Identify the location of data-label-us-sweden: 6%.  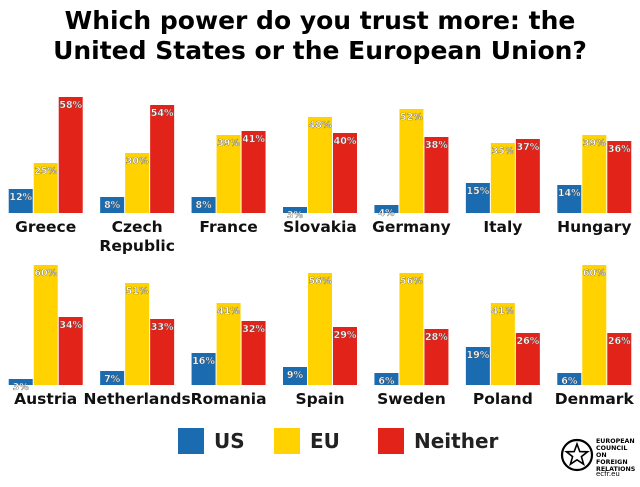
(386, 381).